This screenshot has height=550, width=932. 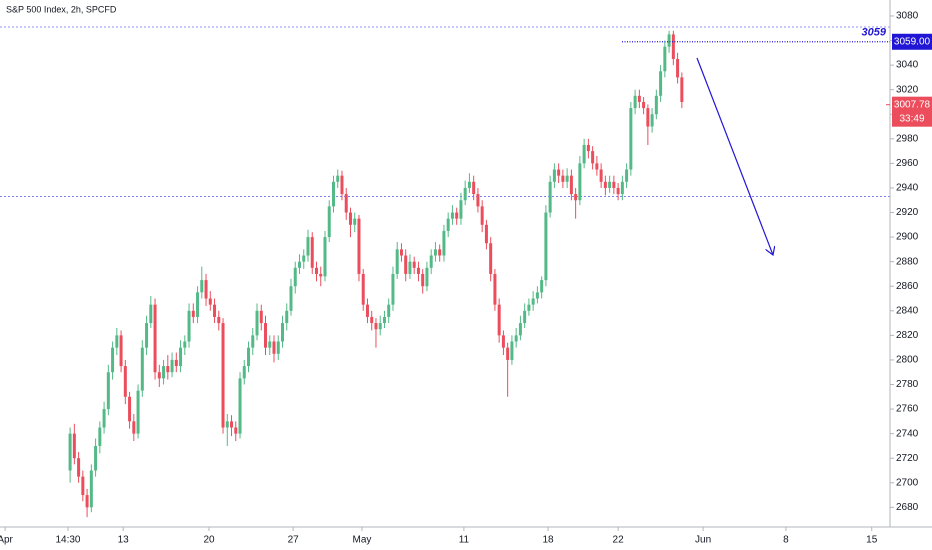 What do you see at coordinates (907, 433) in the screenshot?
I see `y-tick-label: 2740` at bounding box center [907, 433].